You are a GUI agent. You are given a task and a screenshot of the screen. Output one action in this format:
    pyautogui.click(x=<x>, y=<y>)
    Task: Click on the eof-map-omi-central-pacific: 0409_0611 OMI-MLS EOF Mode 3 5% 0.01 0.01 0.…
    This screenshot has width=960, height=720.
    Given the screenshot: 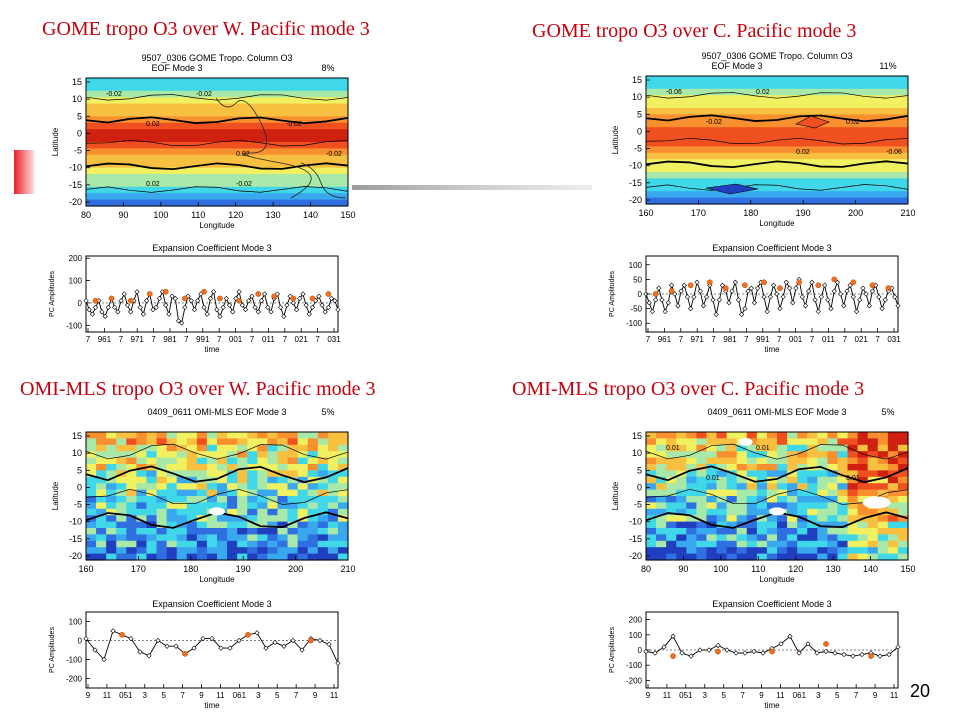 What is the action you would take?
    pyautogui.click(x=763, y=495)
    